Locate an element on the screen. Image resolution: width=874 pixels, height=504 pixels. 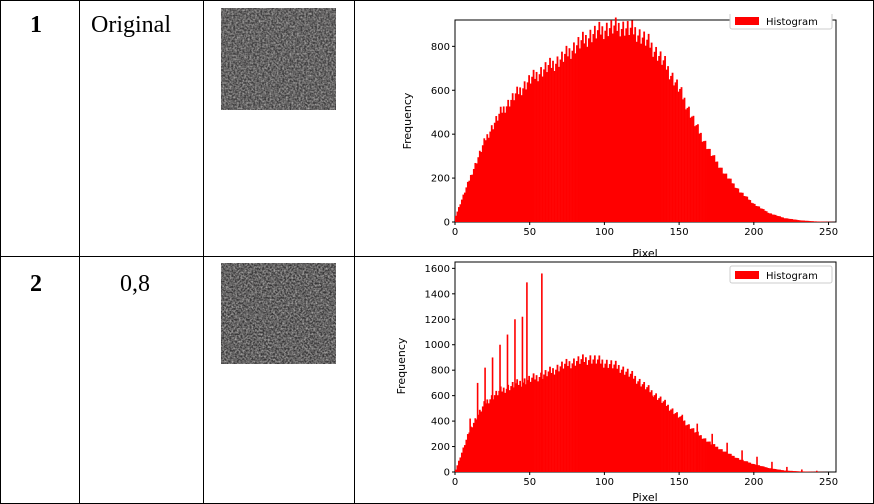
x-tick-label: 100 is located at coordinates (604, 482).